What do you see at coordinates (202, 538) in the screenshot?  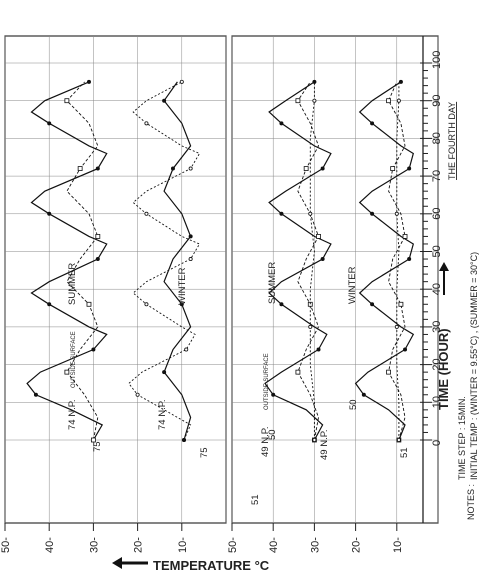 I see `temperature-axis-ticks: 50- 40- 30- 20- 10- 50- 40- 30- 20- 10-` at bounding box center [202, 538].